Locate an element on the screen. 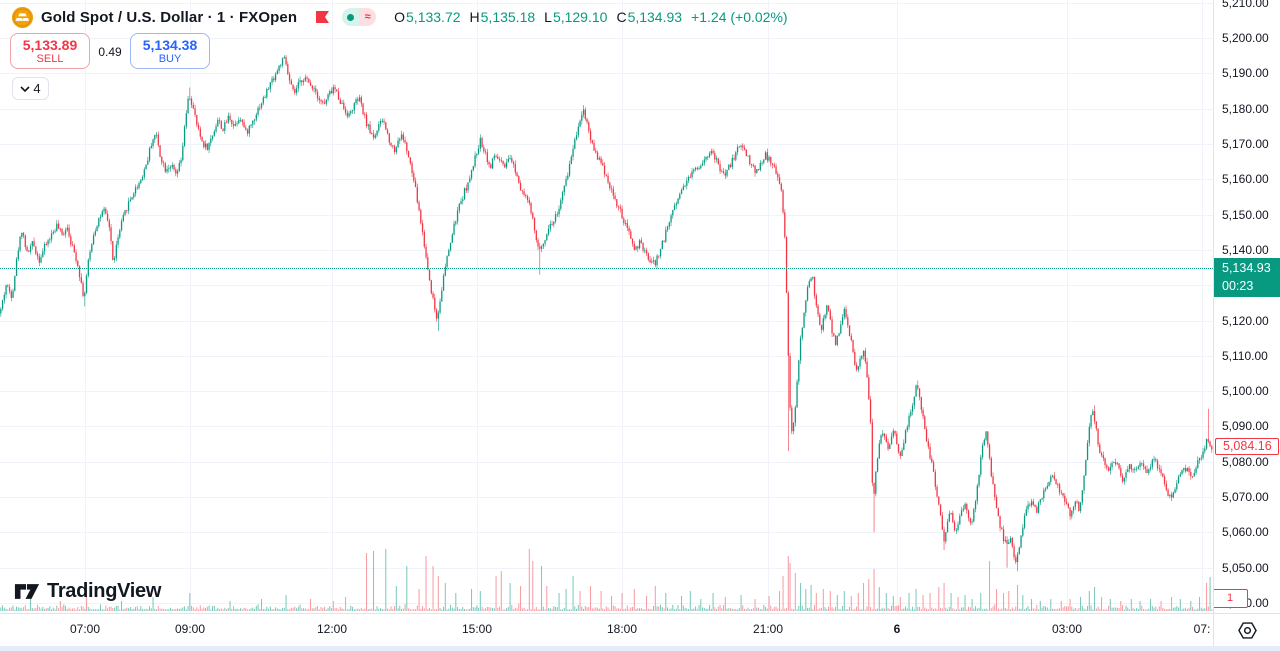 The width and height of the screenshot is (1280, 651). candles-count-dropdown: 4 is located at coordinates (30, 88).